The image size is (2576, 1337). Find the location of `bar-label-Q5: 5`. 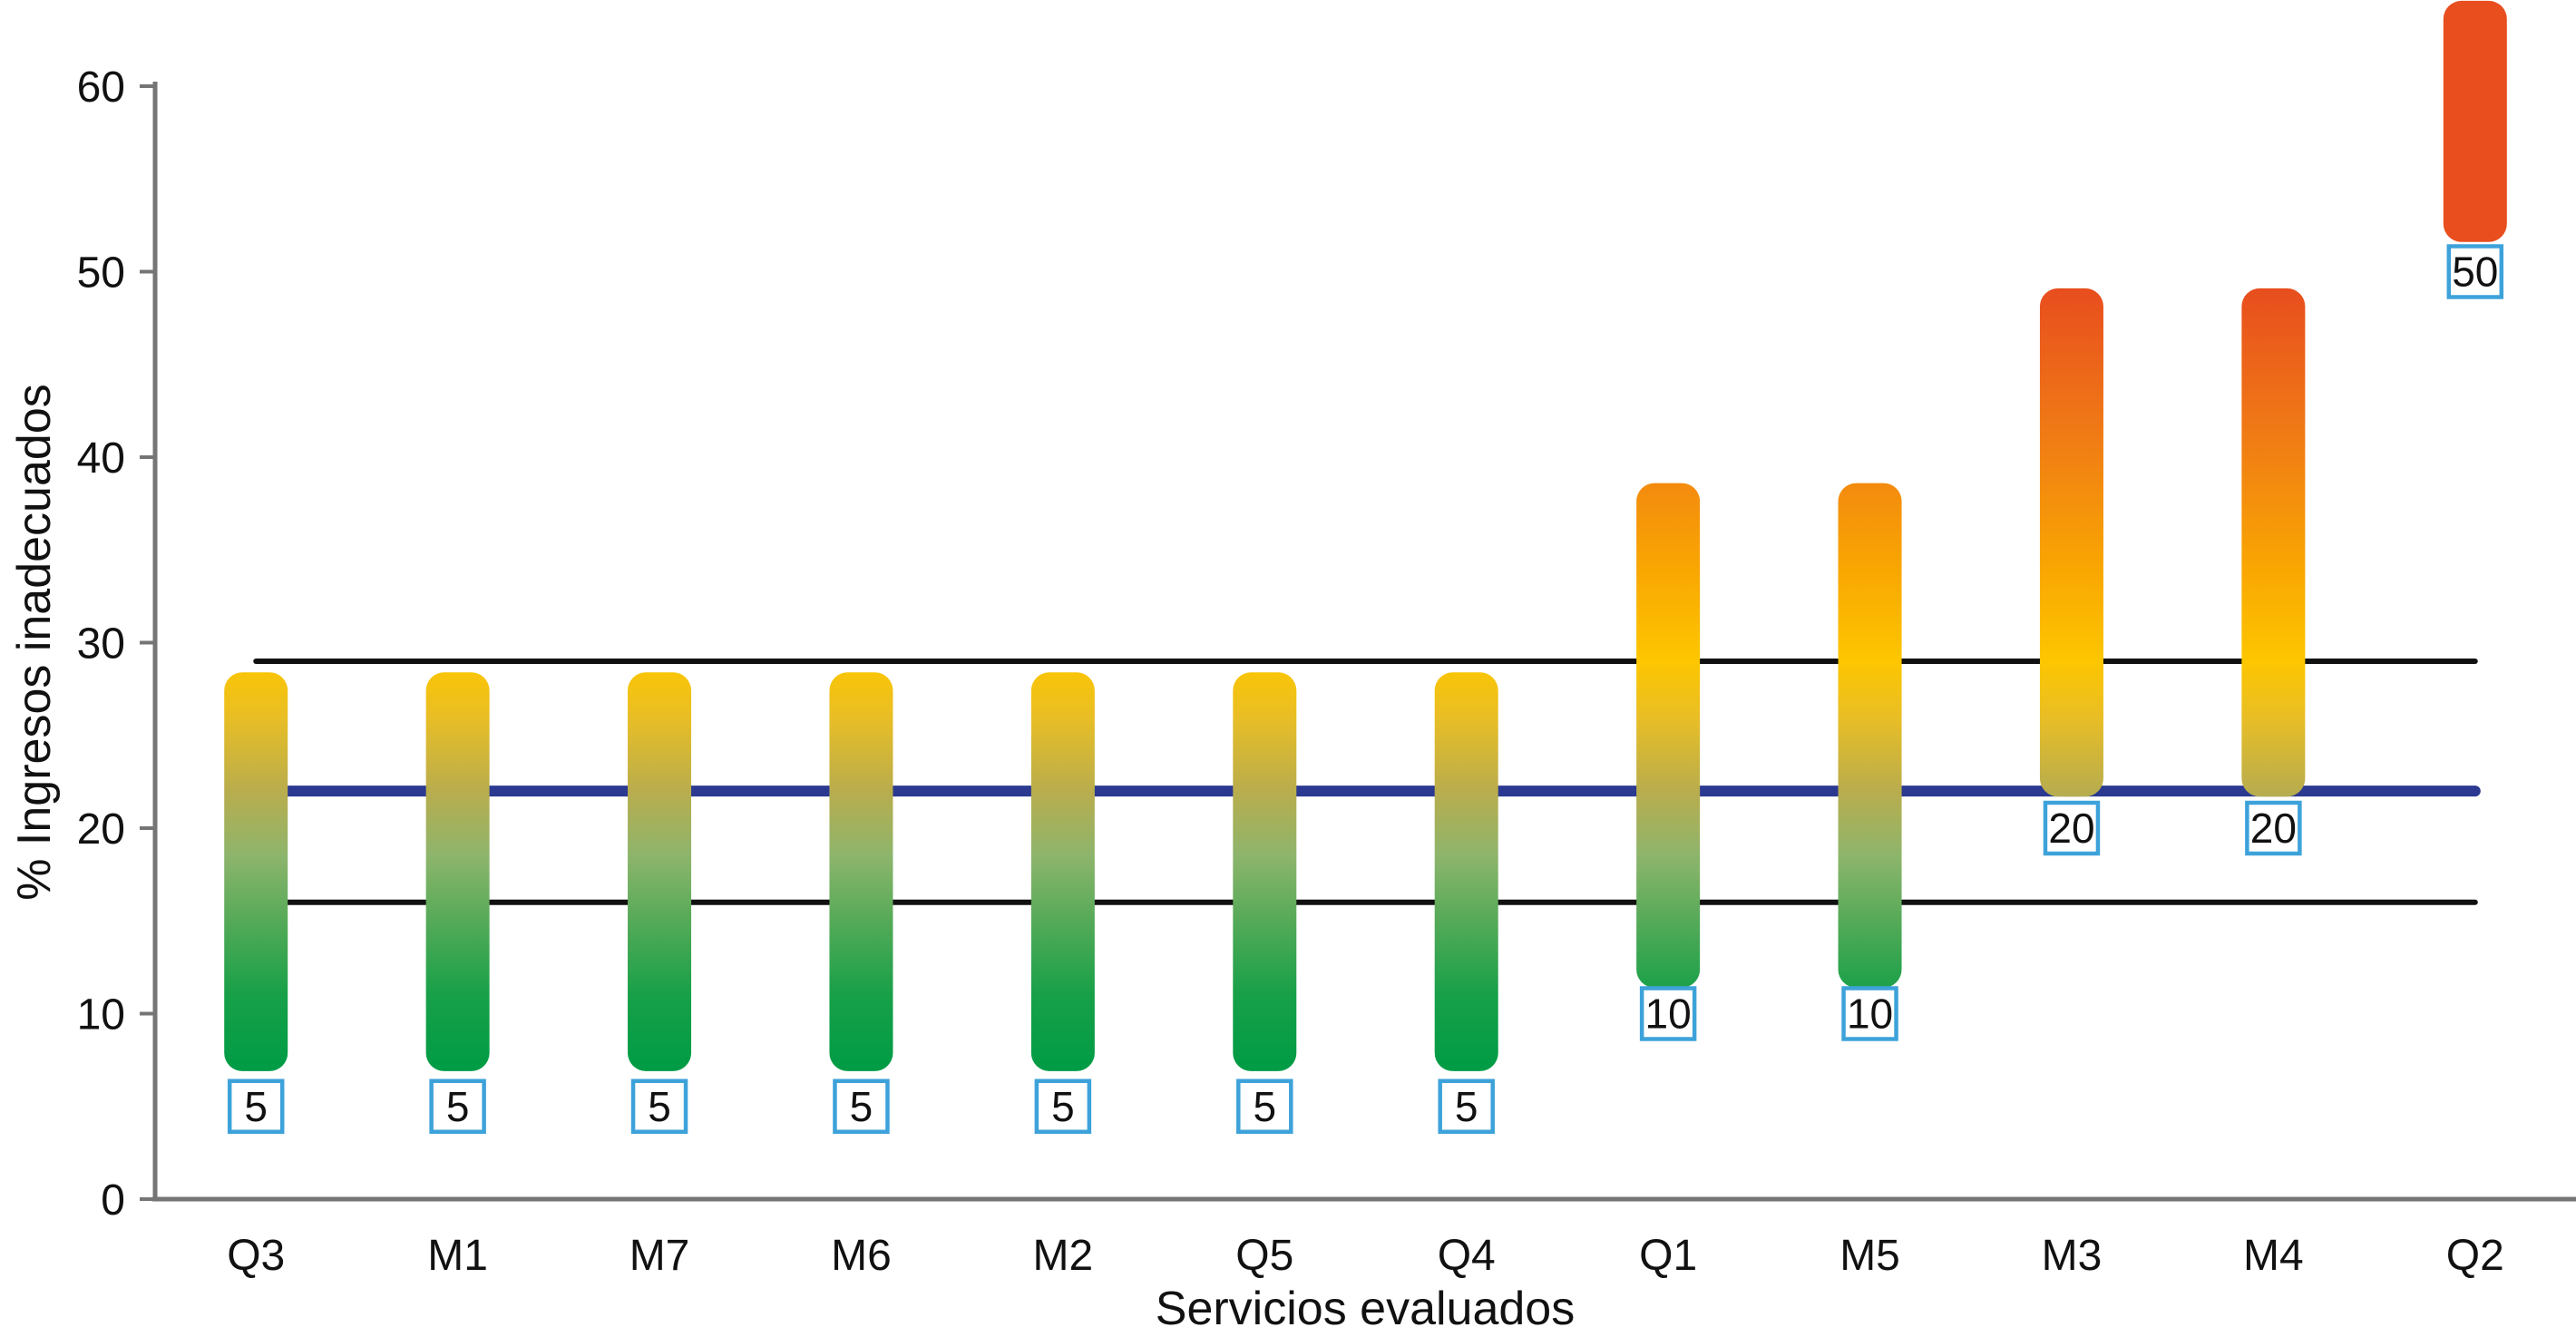

bar-label-Q5: 5 is located at coordinates (1264, 1106).